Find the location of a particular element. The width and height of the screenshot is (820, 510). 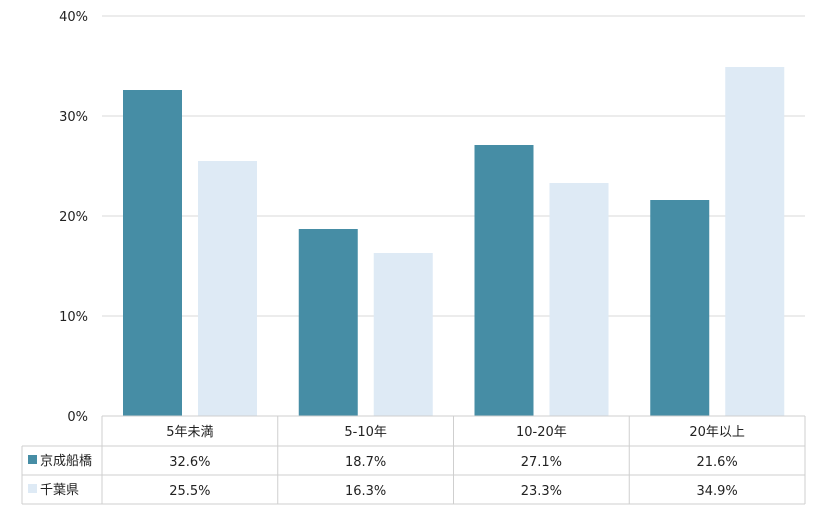

y-tick-label: 20% is located at coordinates (73, 217).